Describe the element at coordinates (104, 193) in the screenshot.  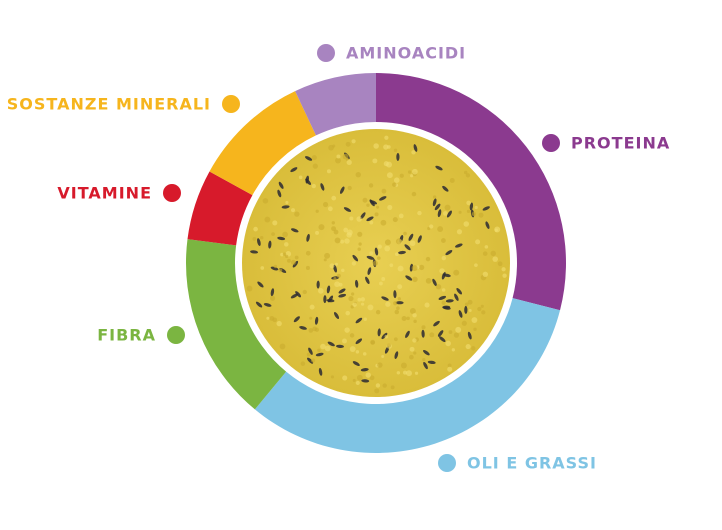
I see `legend-label: VITAMINE` at that location.